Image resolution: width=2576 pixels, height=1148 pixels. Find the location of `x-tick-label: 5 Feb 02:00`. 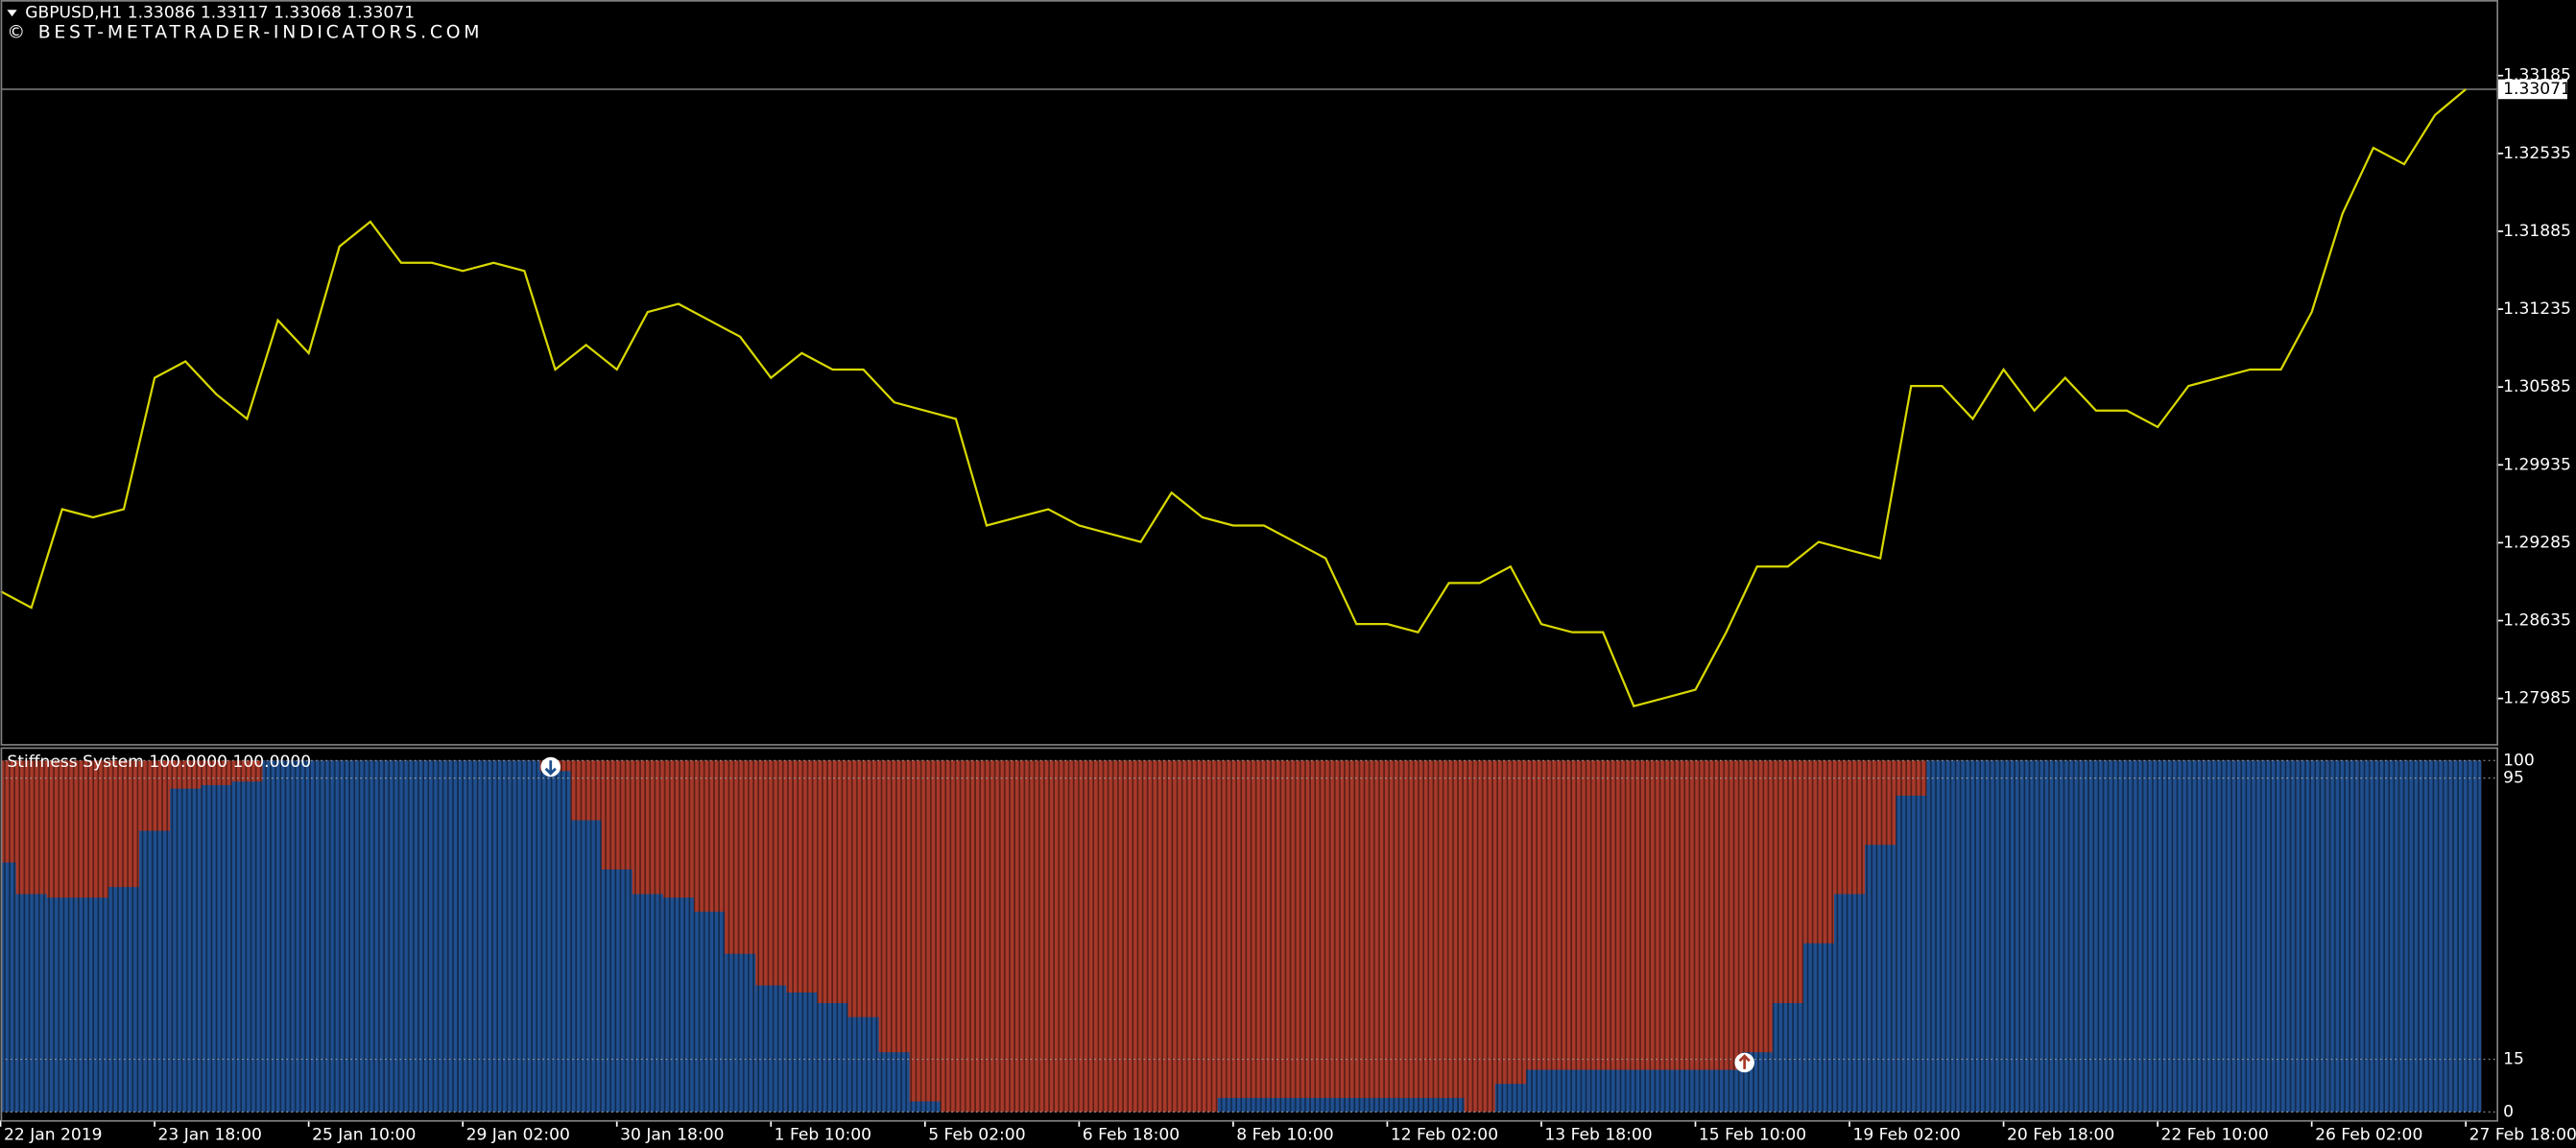

x-tick-label: 5 Feb 02:00 is located at coordinates (976, 1135).